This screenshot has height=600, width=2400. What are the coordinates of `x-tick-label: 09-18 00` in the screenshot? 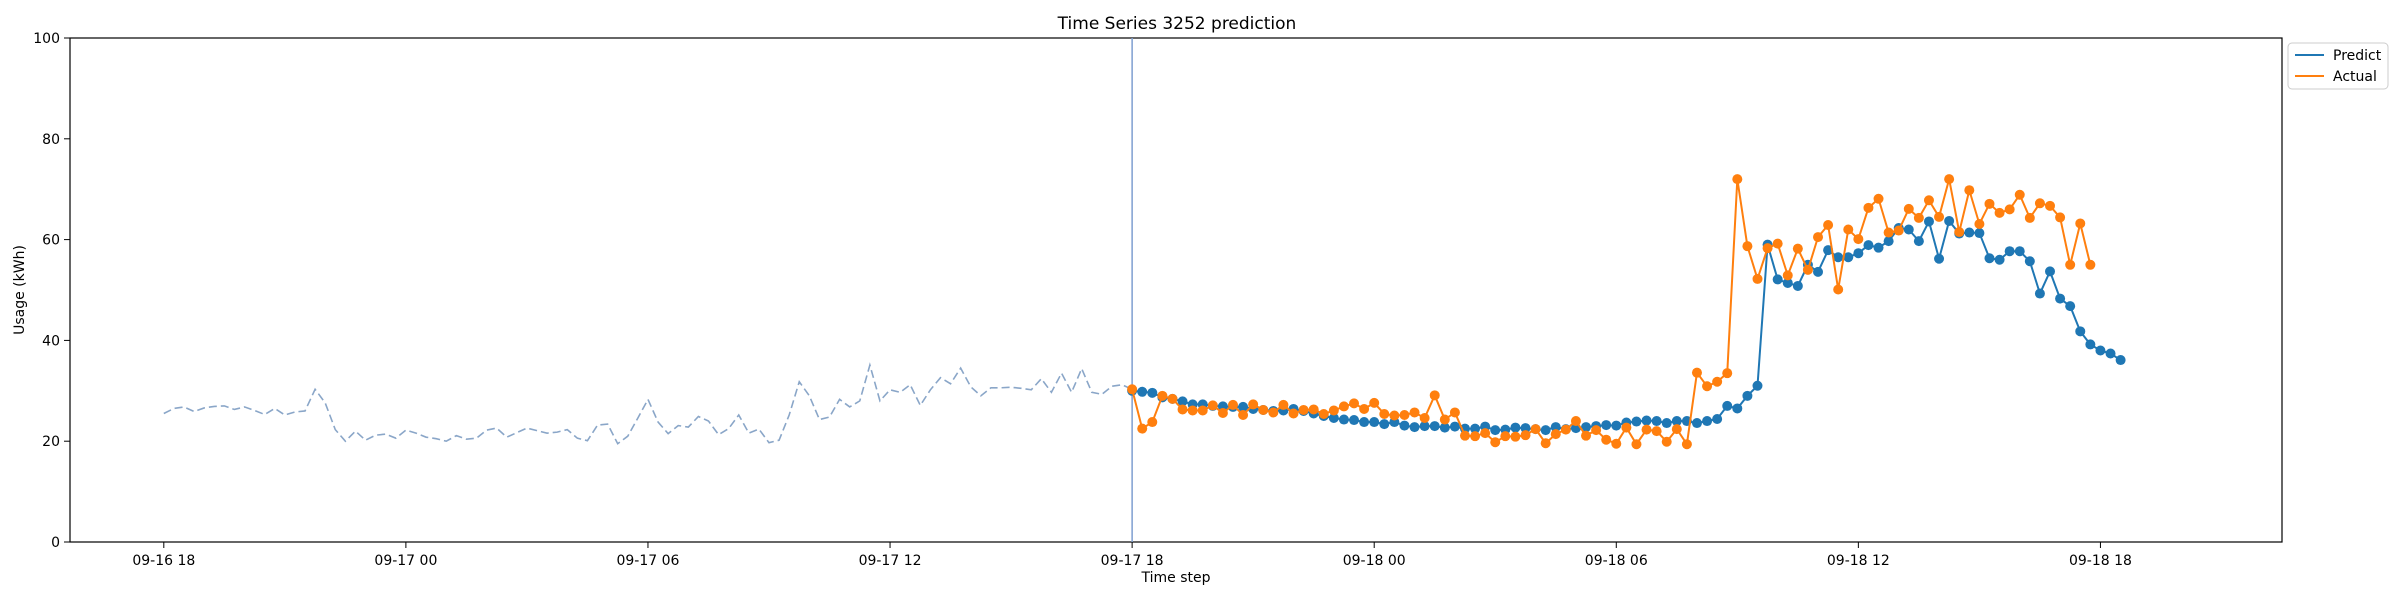 It's located at (1374, 561).